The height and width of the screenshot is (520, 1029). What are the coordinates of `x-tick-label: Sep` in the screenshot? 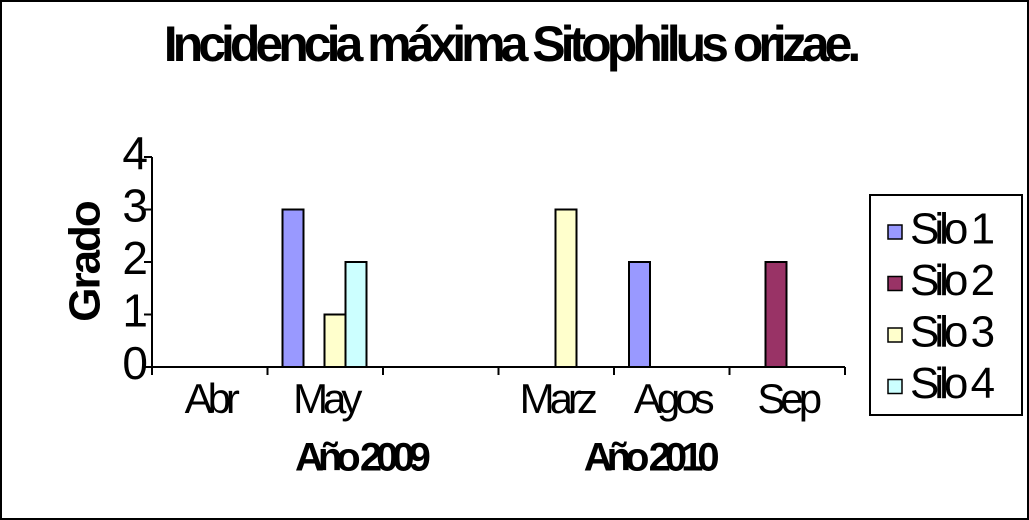 It's located at (788, 398).